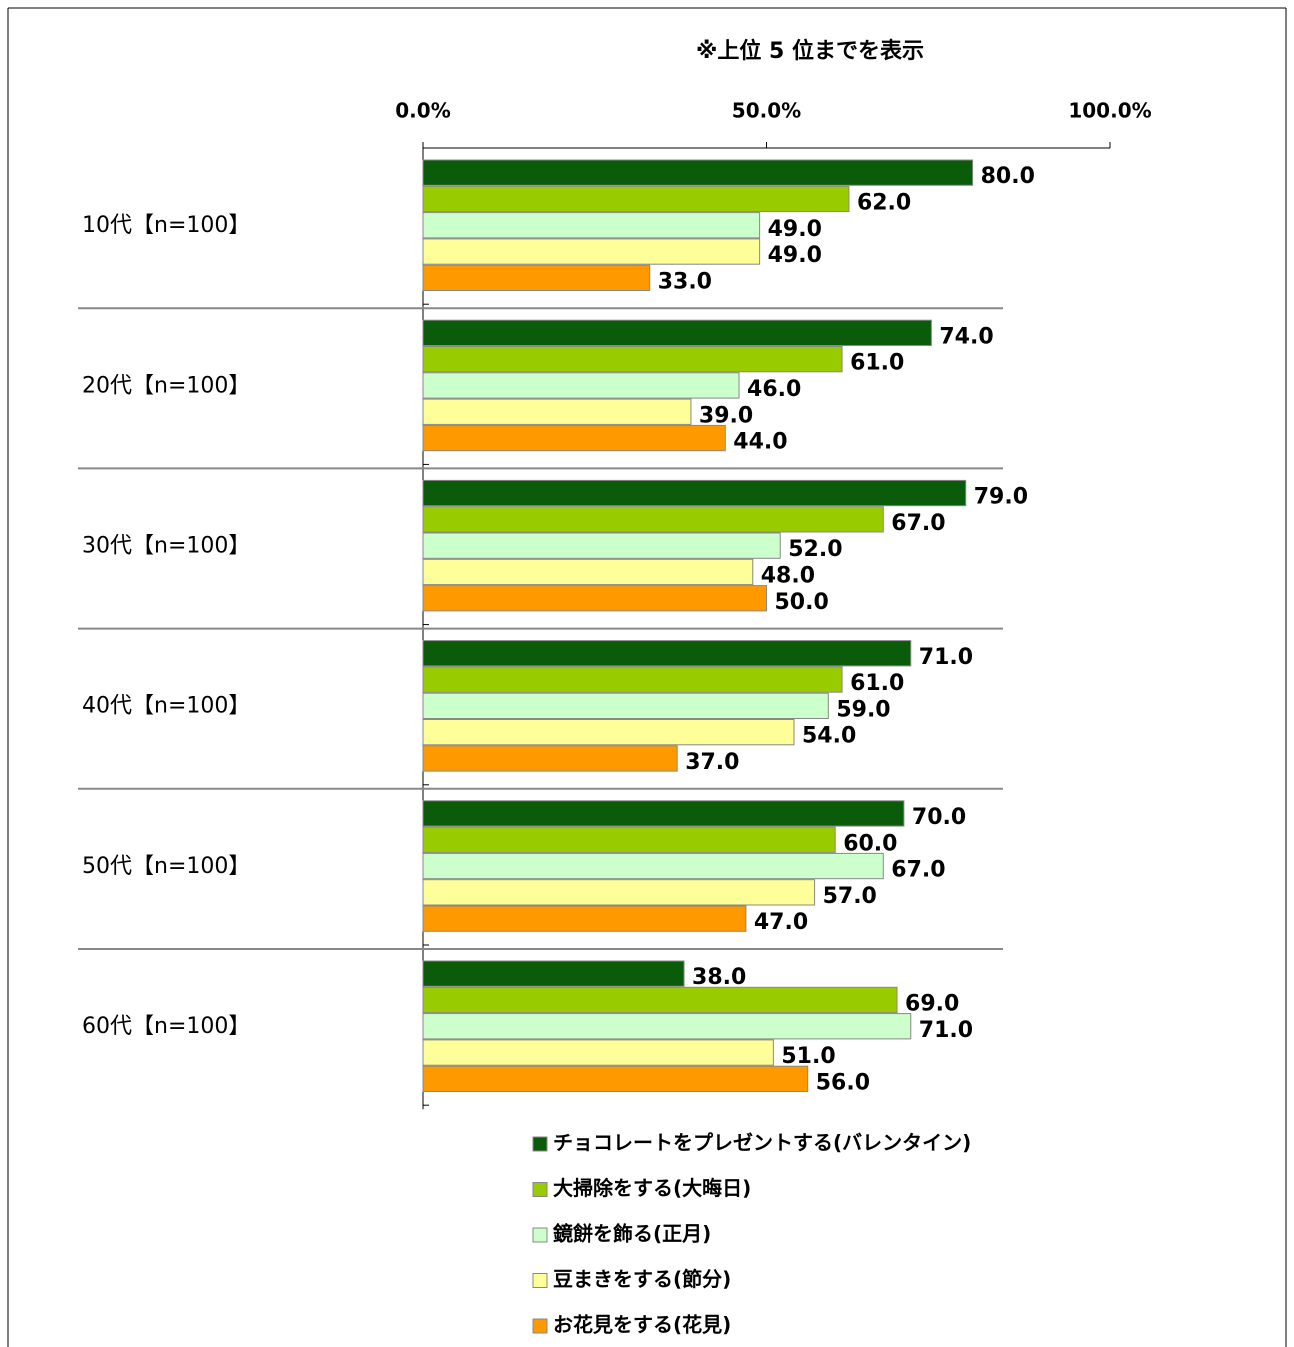 The width and height of the screenshot is (1294, 1347). I want to click on value-label: 56.0, so click(843, 1082).